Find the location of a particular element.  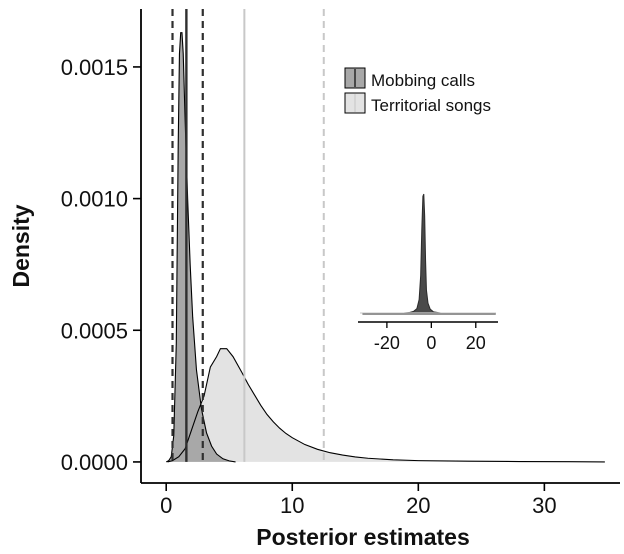

territorial-songs-density-line is located at coordinates (386, 405).